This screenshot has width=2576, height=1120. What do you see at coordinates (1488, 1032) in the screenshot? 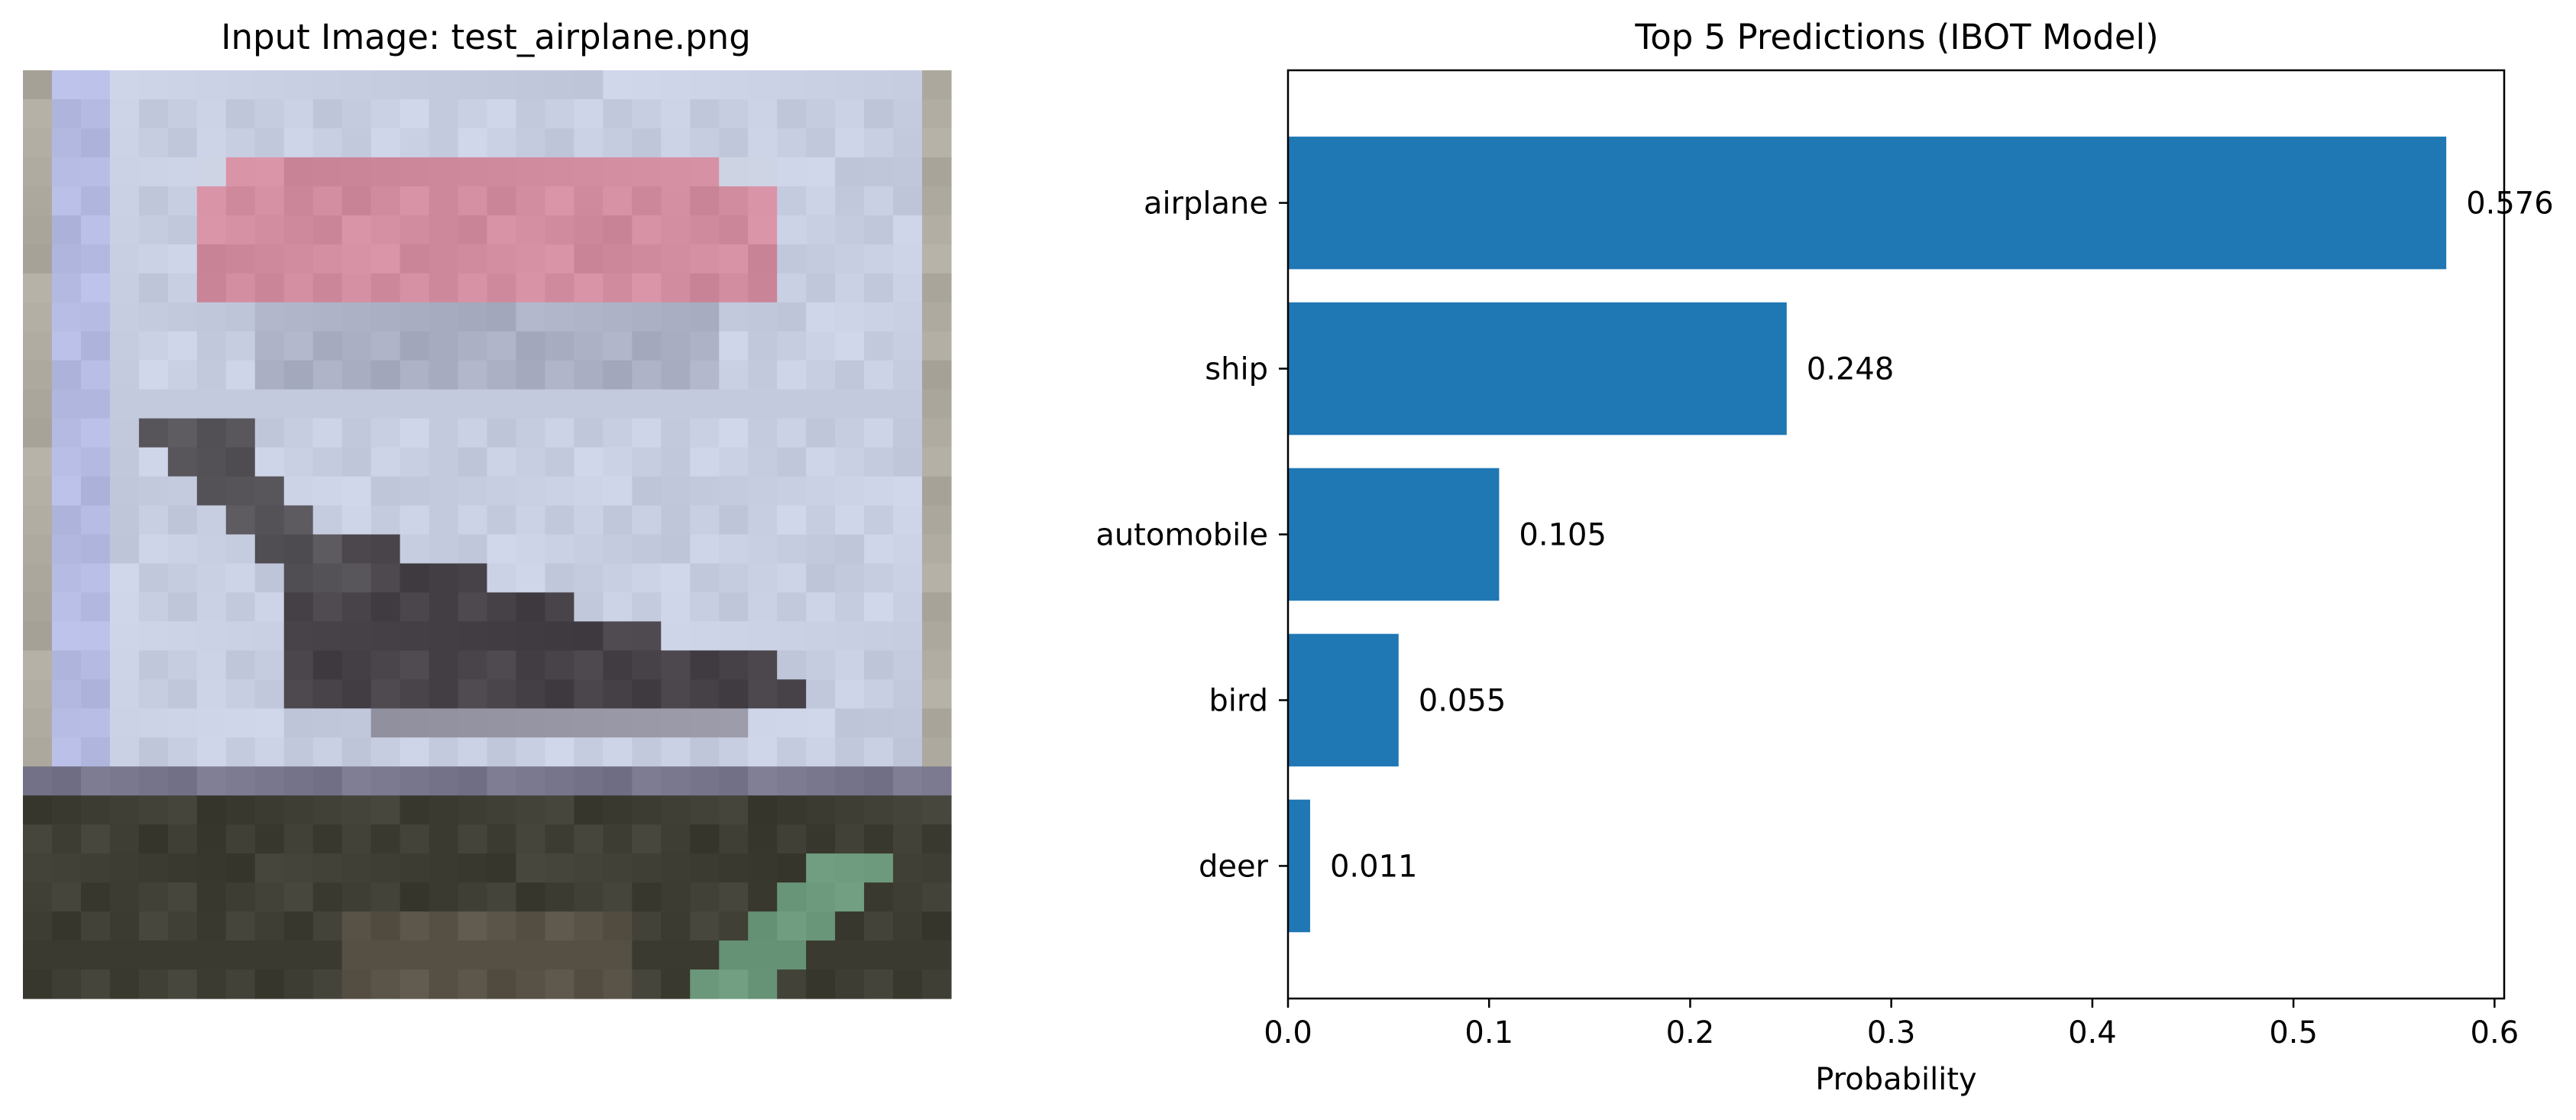
I see `x-tick-label: 0.1` at bounding box center [1488, 1032].